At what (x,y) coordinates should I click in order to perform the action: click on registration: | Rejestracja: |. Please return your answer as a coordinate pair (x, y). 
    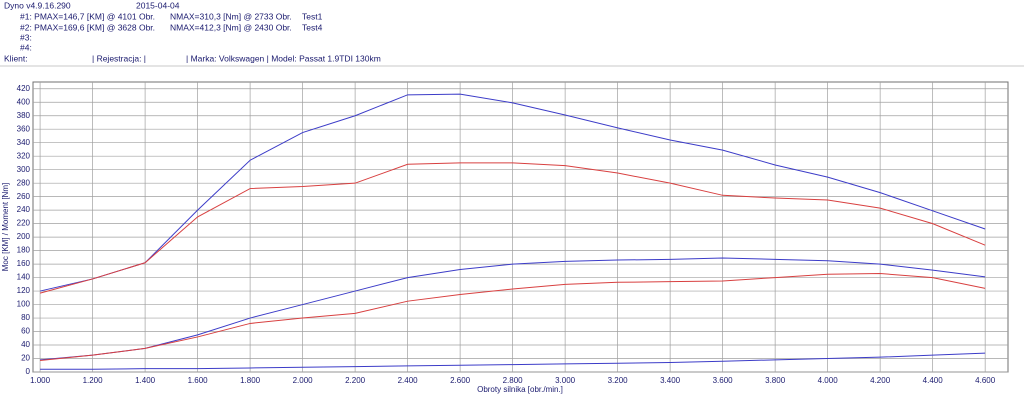
    Looking at the image, I should click on (119, 58).